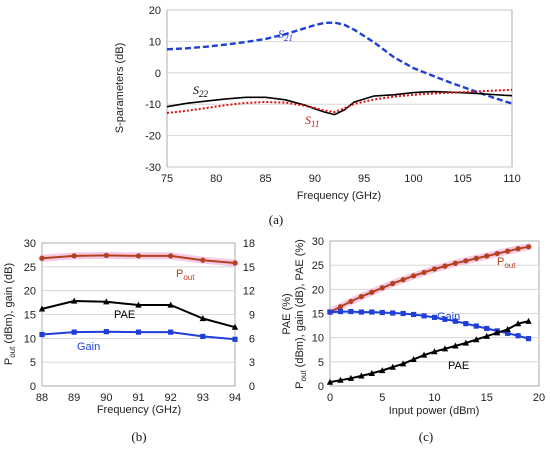  I want to click on x-tick-label-b-4: 92, so click(171, 398).